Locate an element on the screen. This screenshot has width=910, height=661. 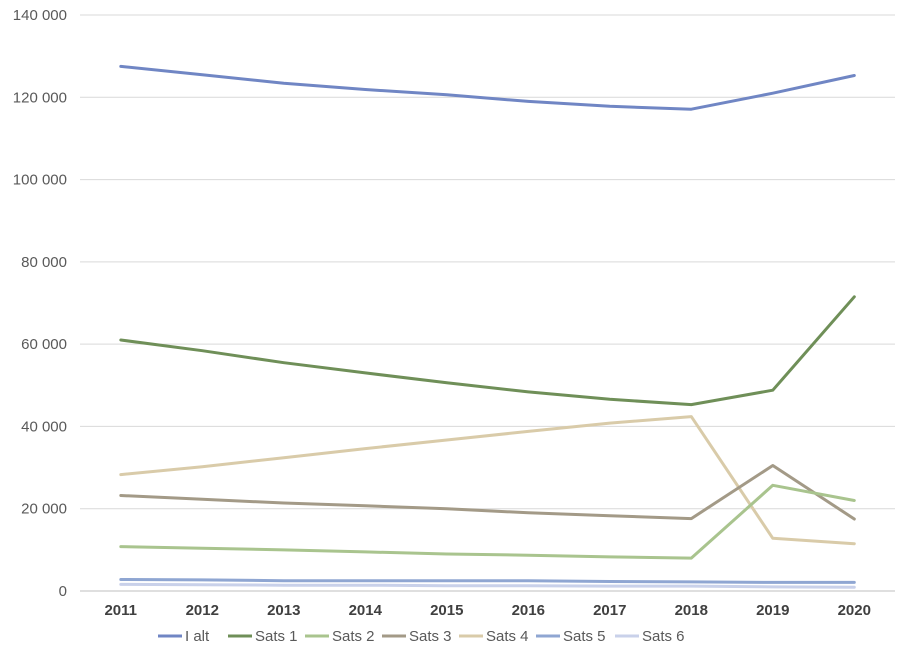
x-tick-label: 2014 is located at coordinates (366, 610).